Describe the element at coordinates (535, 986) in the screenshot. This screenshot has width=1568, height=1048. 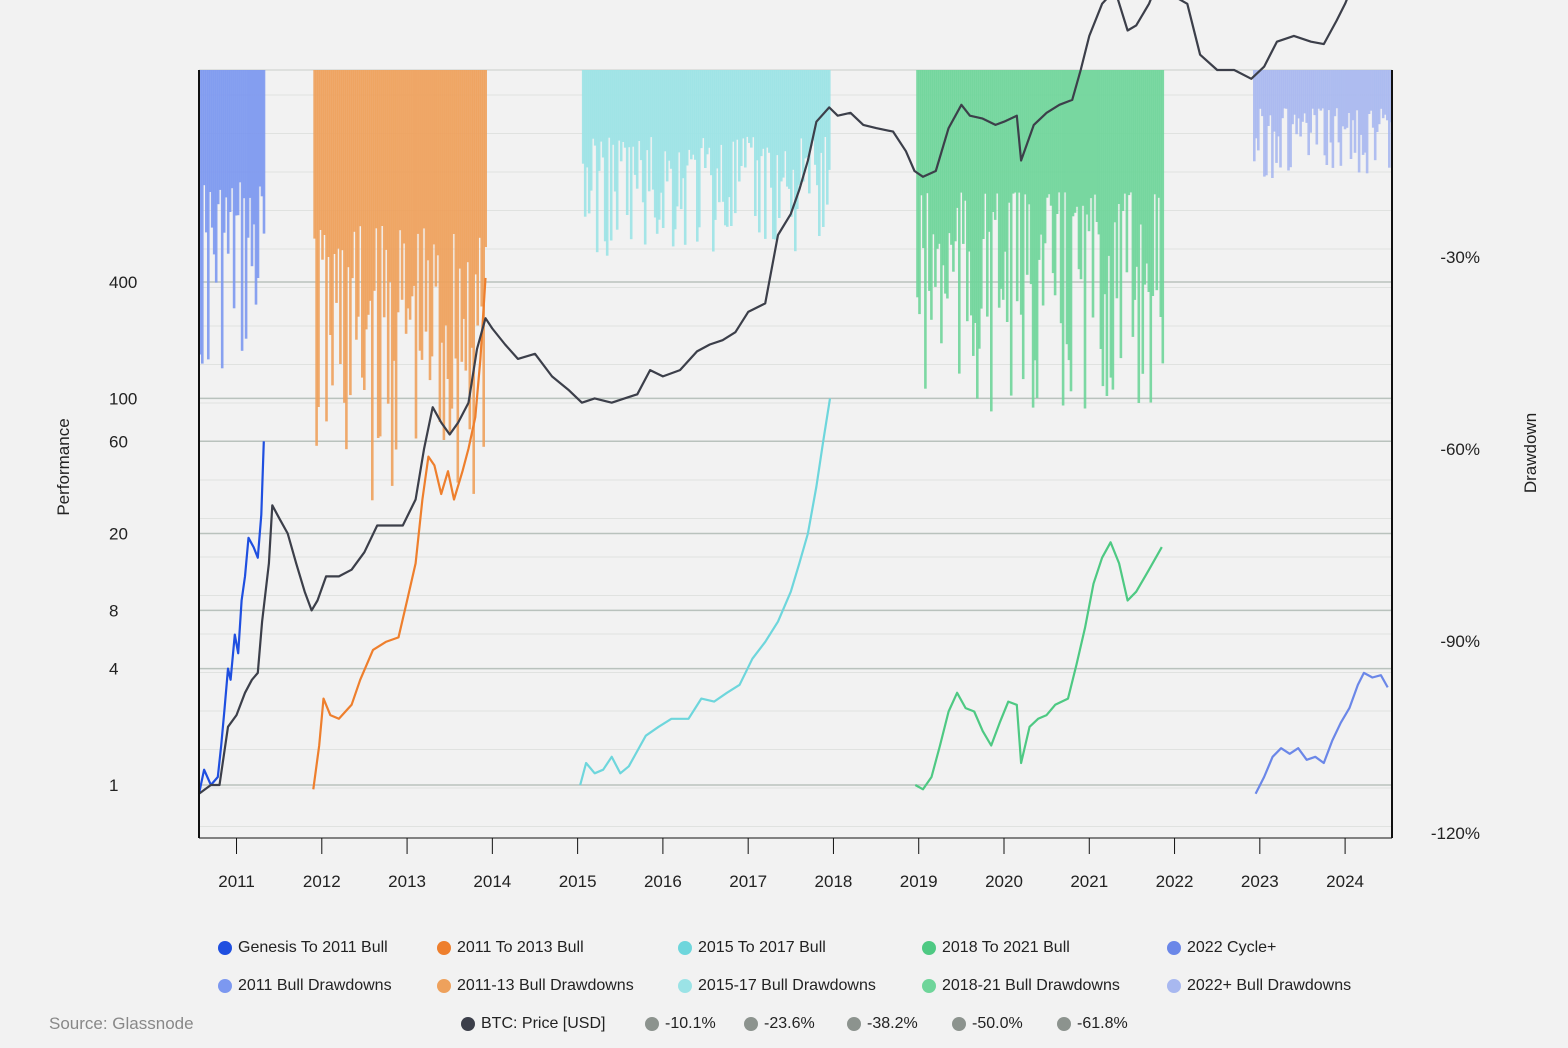
I see `legend-item: 2011-13 Bull Drawdowns` at that location.